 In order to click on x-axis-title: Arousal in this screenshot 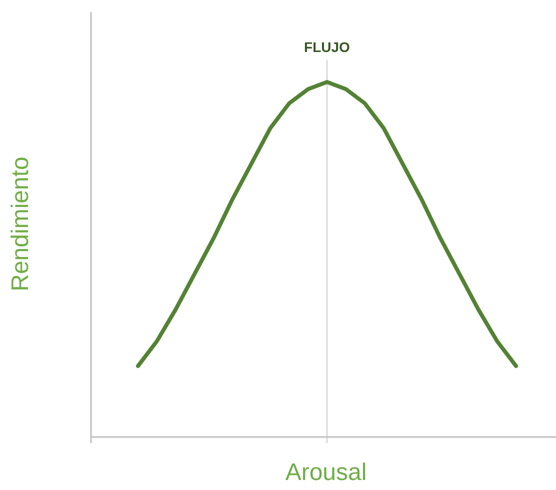, I will do `click(326, 472)`.